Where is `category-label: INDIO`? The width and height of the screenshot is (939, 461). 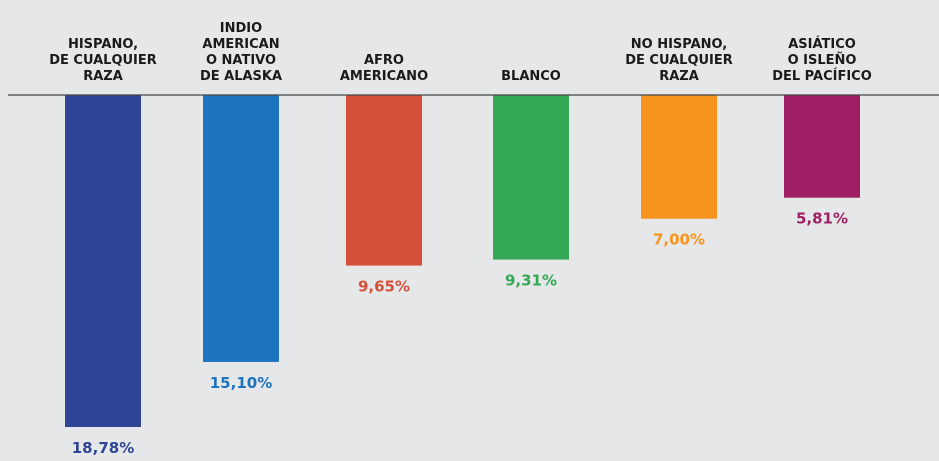
category-label: INDIO is located at coordinates (241, 28).